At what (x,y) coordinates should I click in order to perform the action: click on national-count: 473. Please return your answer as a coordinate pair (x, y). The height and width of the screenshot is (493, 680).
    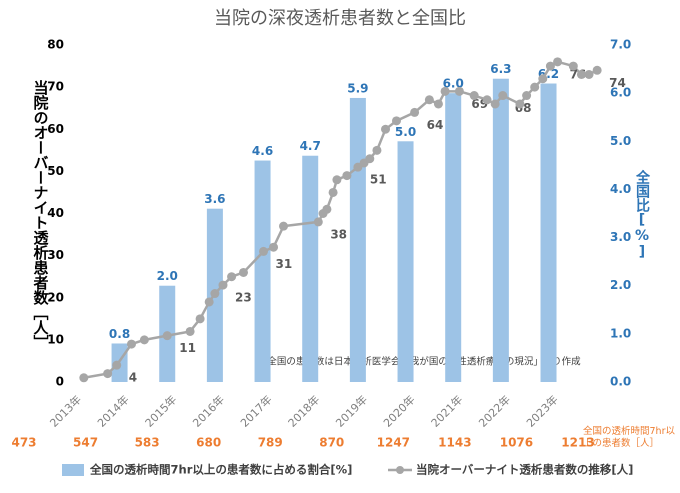
    Looking at the image, I should click on (23, 443).